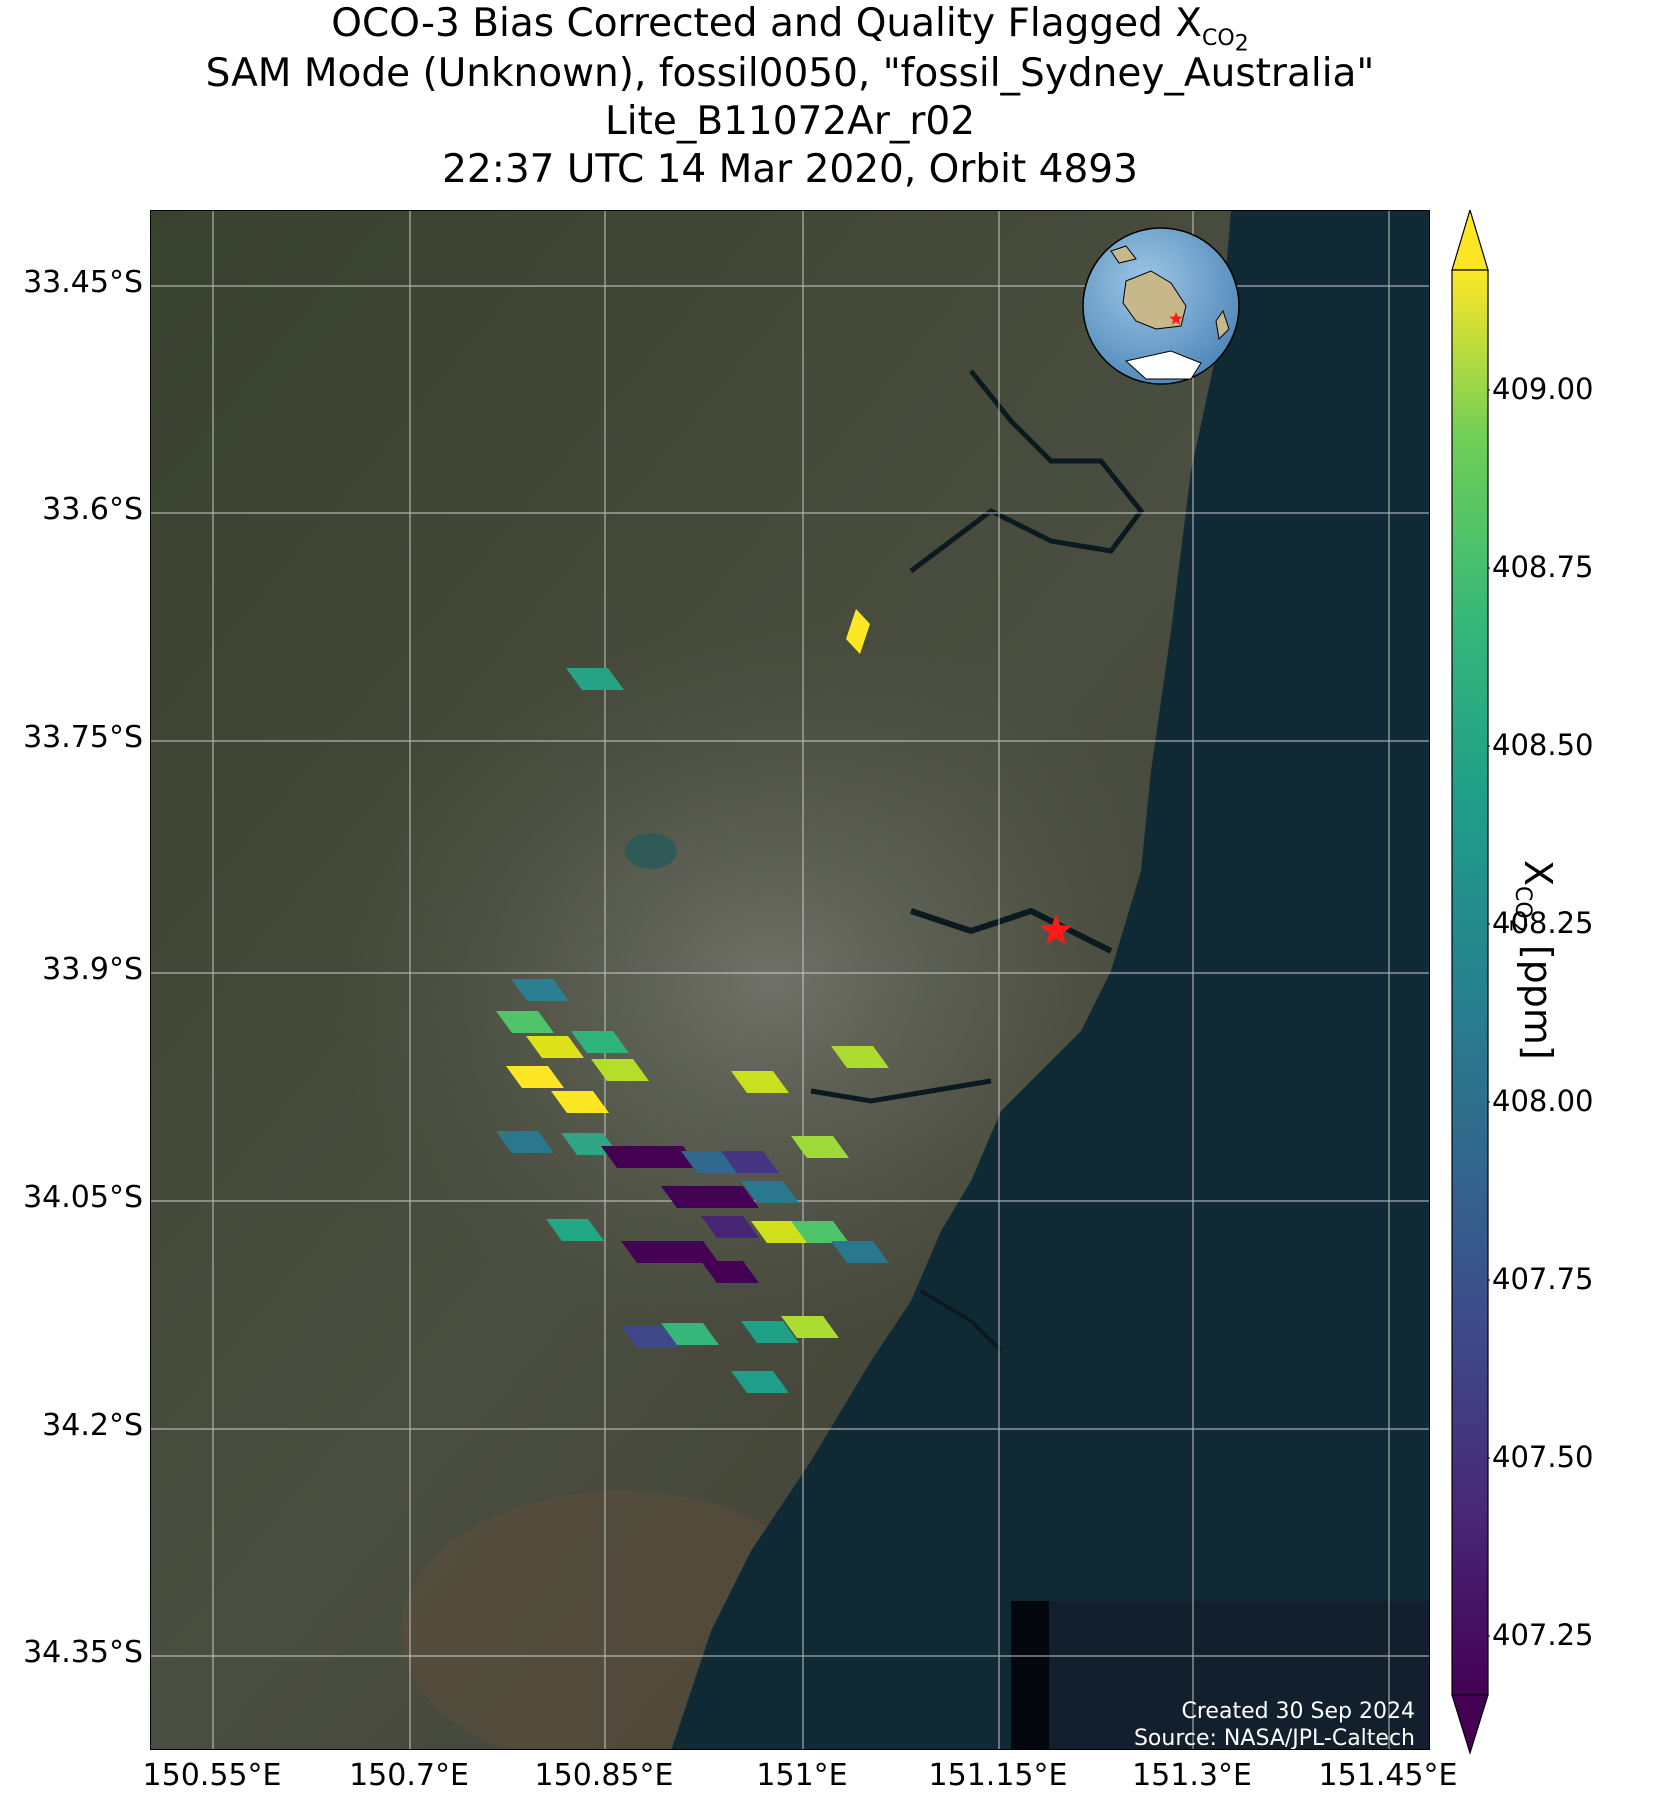  Describe the element at coordinates (1543, 745) in the screenshot. I see `colorbar-tick-label: 408.50` at that location.